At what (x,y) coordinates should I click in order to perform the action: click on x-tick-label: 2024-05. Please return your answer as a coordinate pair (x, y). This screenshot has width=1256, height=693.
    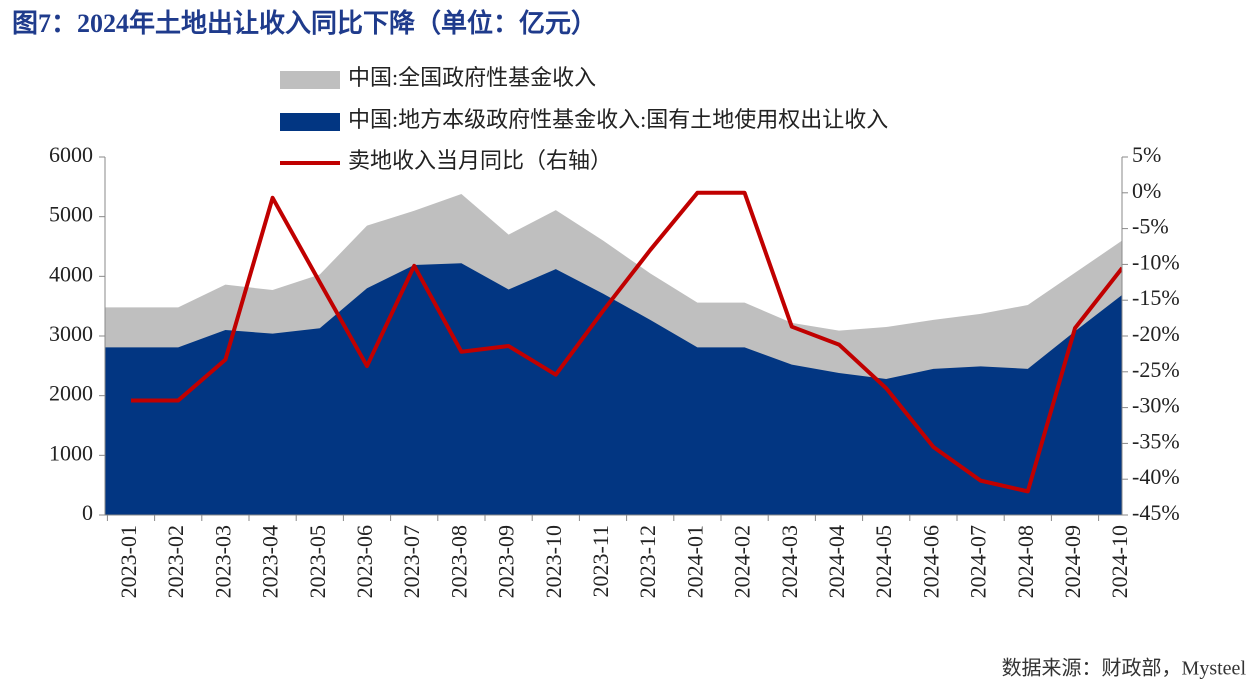
    Looking at the image, I should click on (883, 561).